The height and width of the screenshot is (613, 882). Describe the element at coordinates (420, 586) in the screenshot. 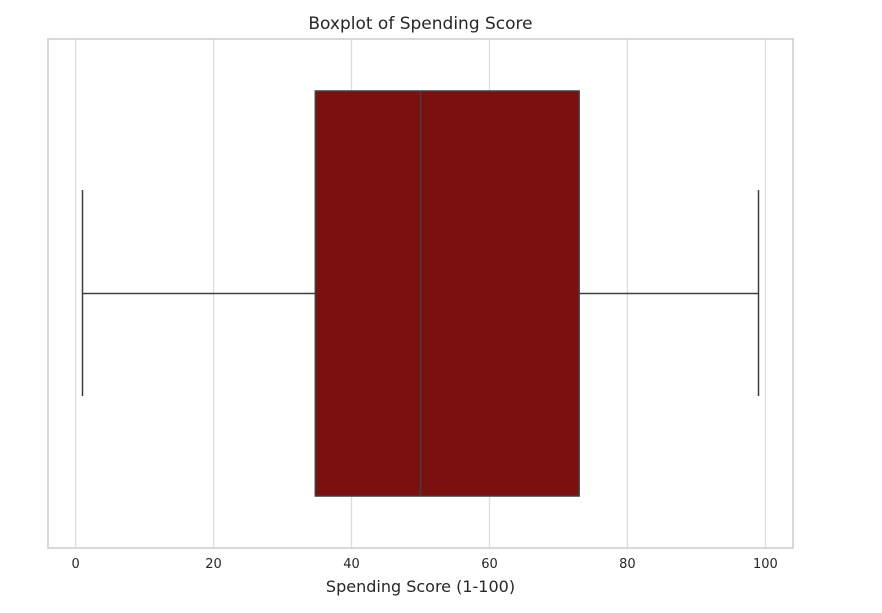

I see `x-axis-label: Spending Score (1-100)` at that location.